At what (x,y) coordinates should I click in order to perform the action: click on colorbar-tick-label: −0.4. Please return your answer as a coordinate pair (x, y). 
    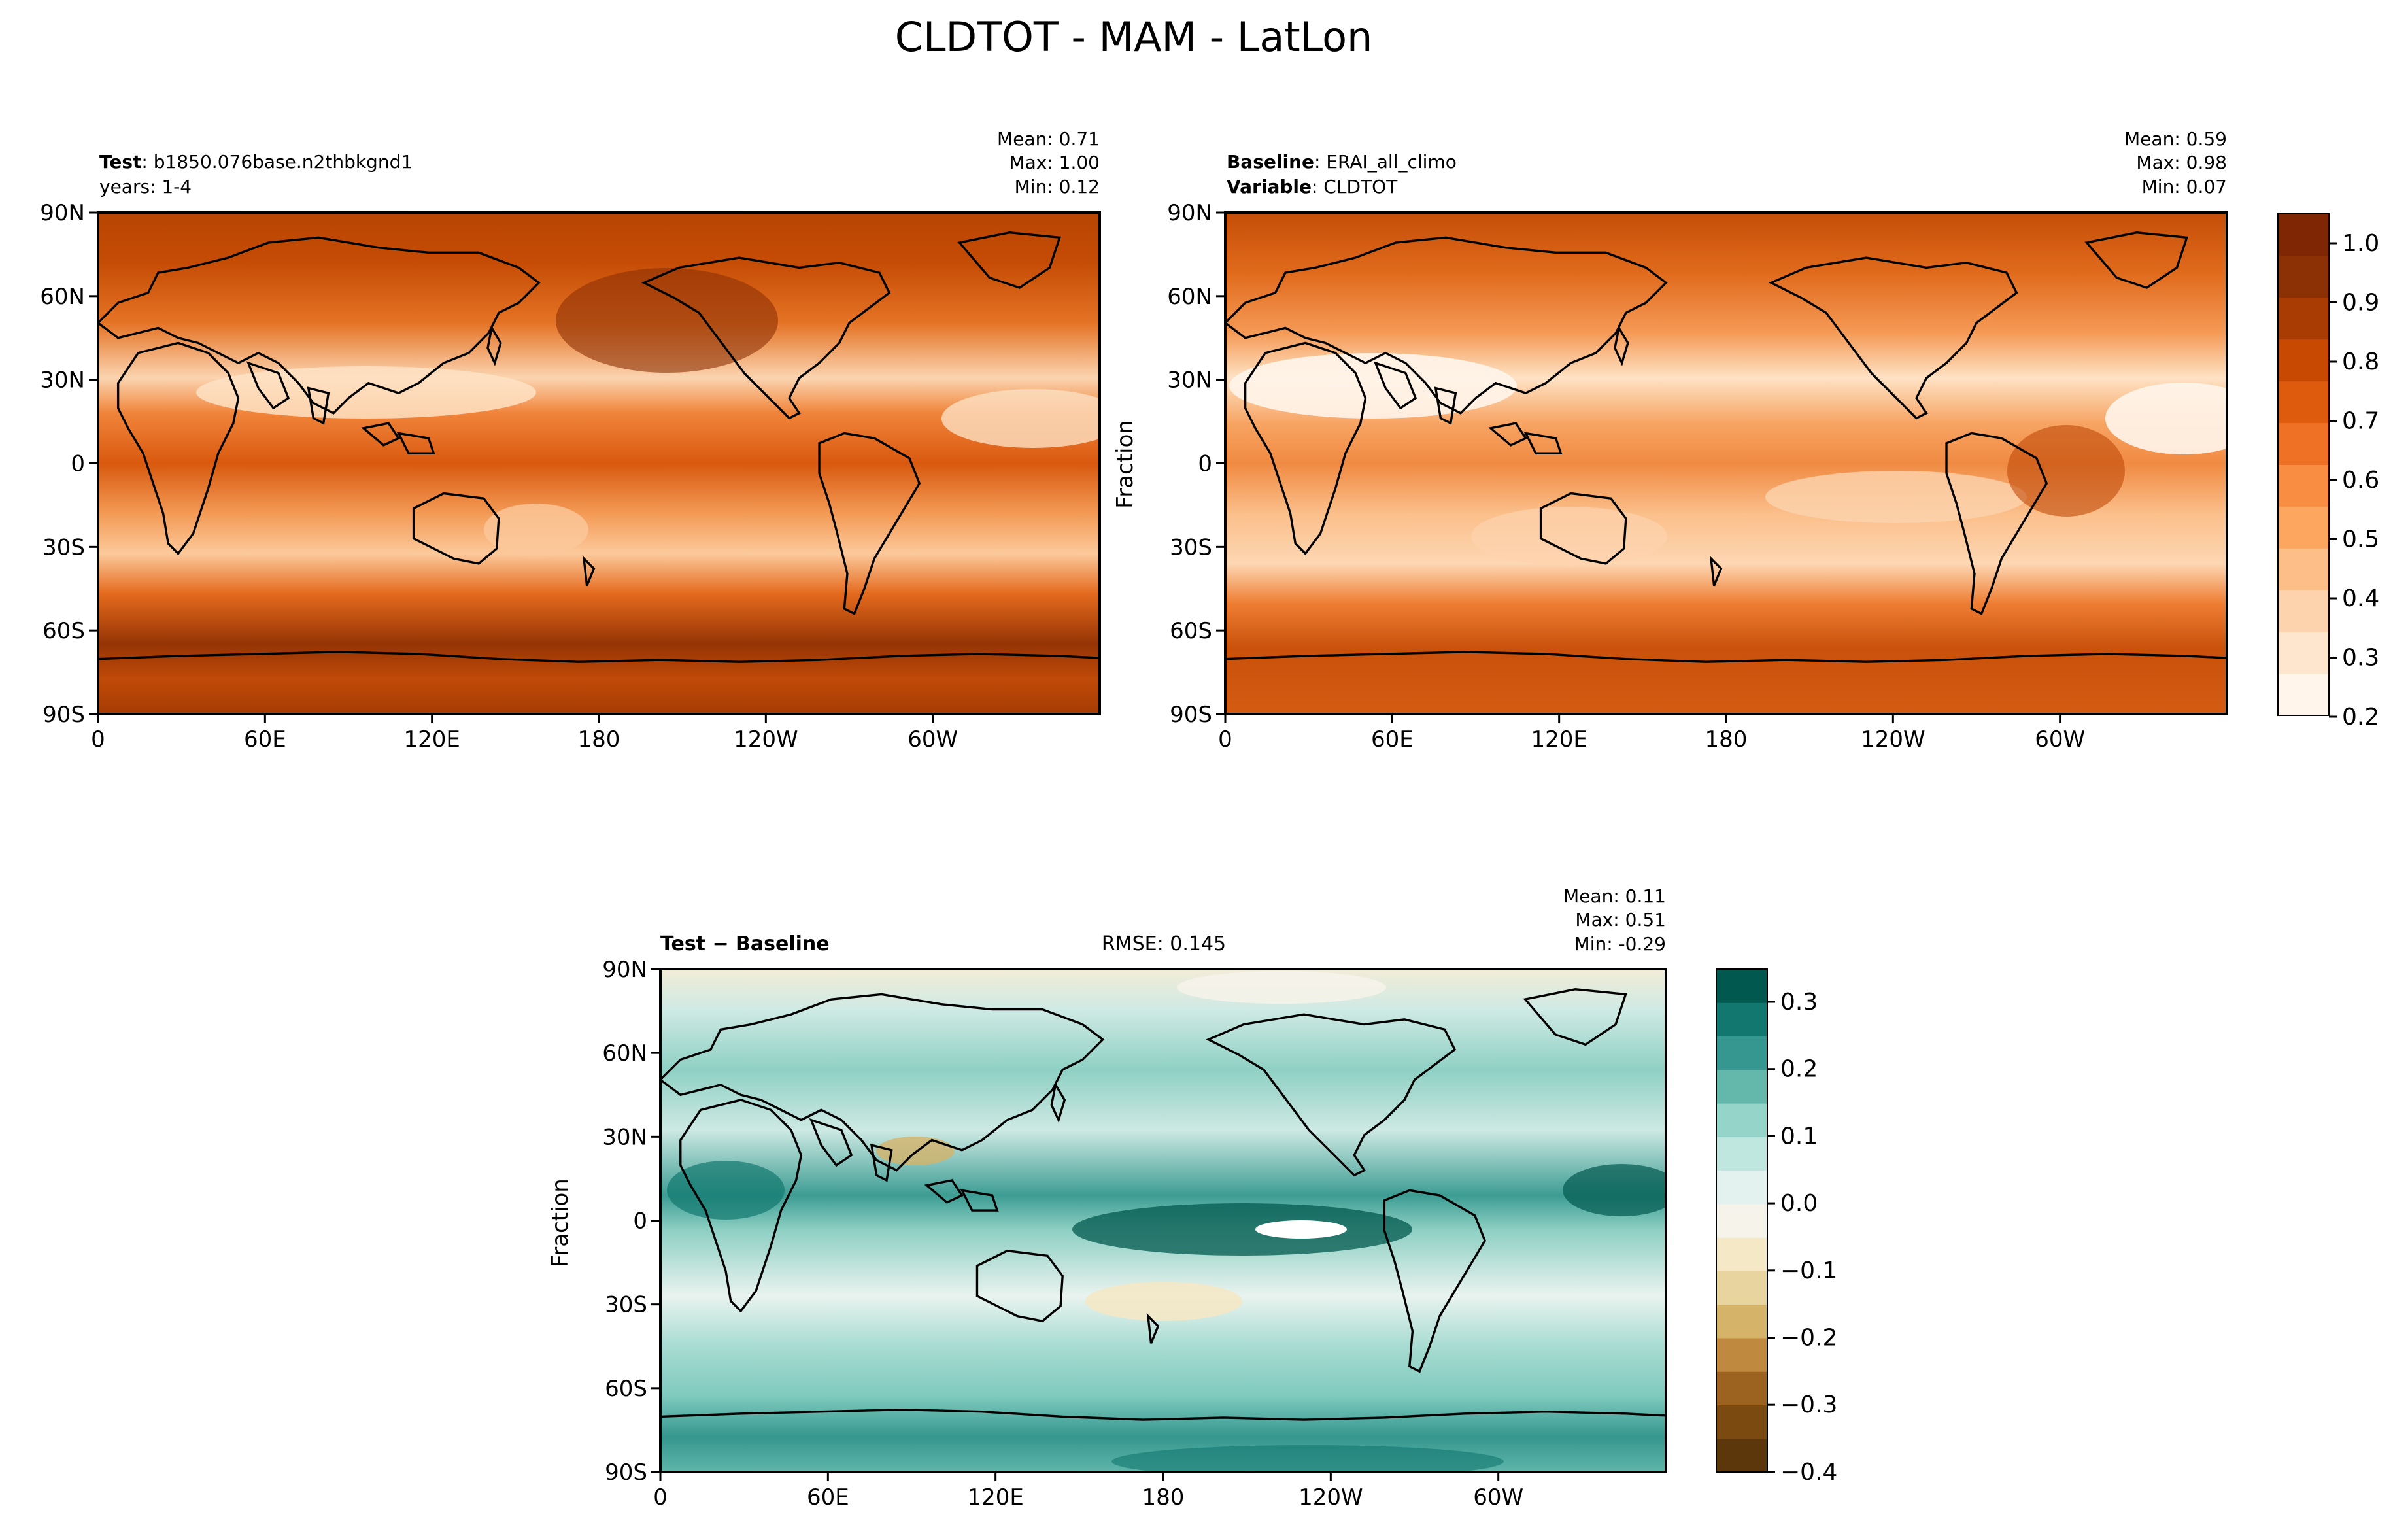
    Looking at the image, I should click on (1808, 1472).